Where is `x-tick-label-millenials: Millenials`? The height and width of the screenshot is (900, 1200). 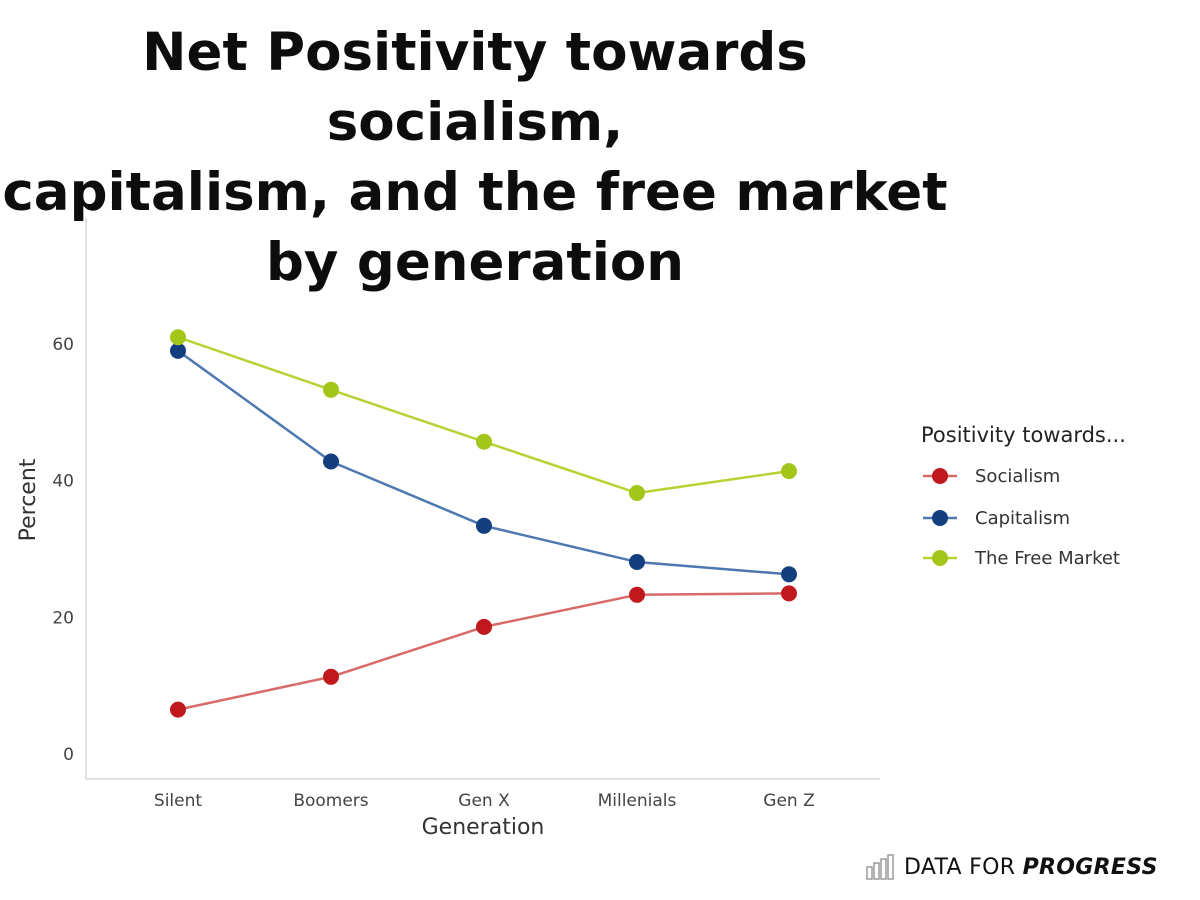 x-tick-label-millenials: Millenials is located at coordinates (637, 801).